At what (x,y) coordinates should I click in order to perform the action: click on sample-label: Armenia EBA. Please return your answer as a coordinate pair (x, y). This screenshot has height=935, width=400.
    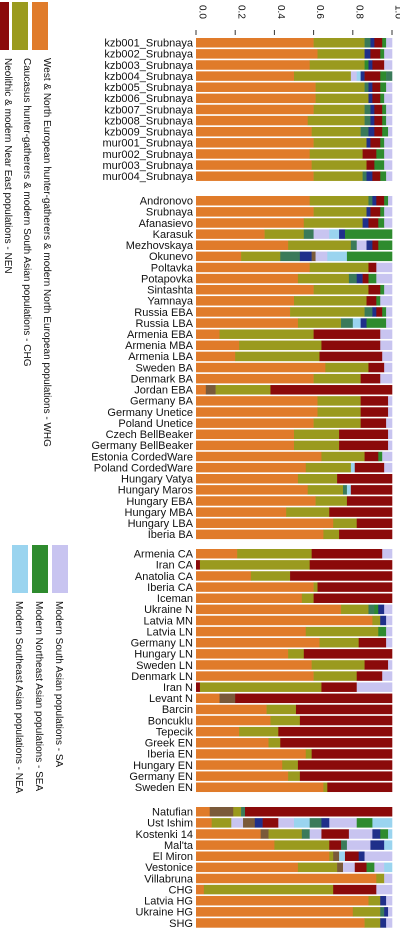
    Looking at the image, I should click on (160, 335).